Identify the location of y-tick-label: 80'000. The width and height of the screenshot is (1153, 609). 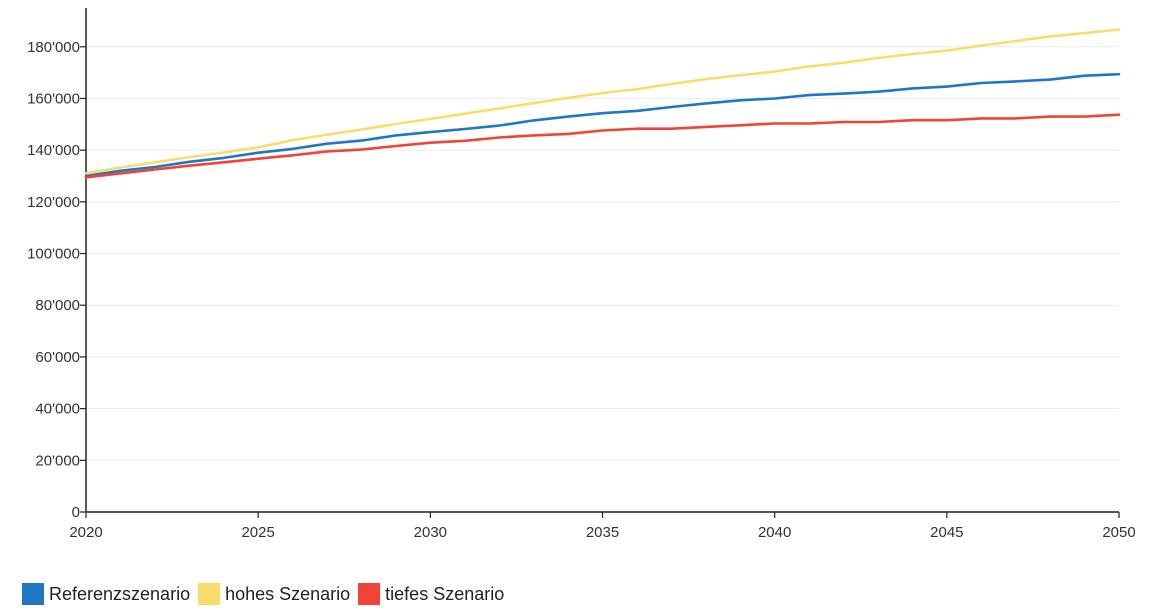
(57, 305).